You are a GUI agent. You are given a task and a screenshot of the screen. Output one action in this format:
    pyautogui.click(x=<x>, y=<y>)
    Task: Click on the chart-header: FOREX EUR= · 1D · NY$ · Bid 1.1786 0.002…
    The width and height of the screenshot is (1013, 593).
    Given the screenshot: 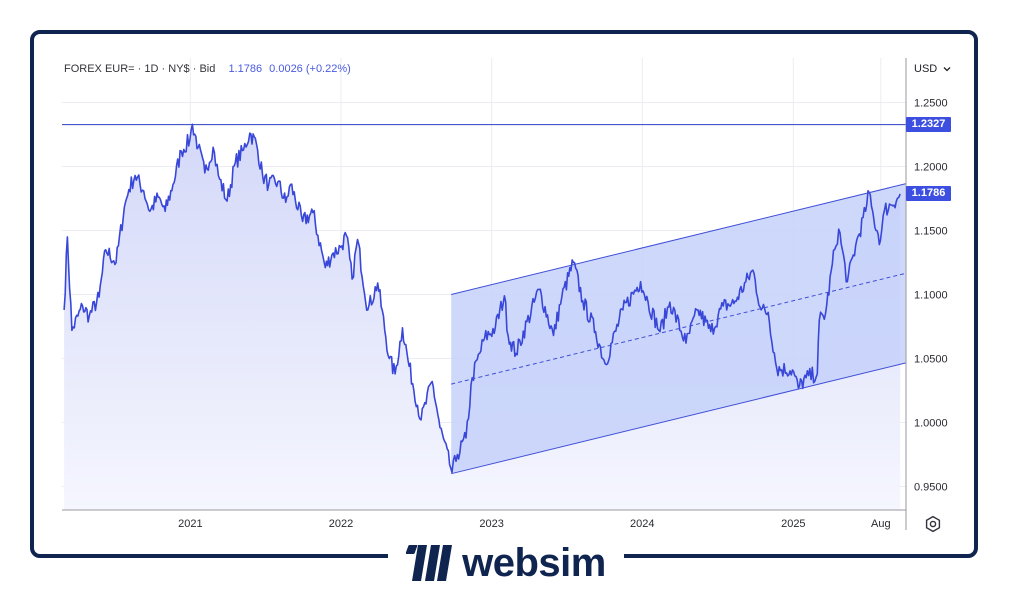 What is the action you would take?
    pyautogui.click(x=207, y=69)
    